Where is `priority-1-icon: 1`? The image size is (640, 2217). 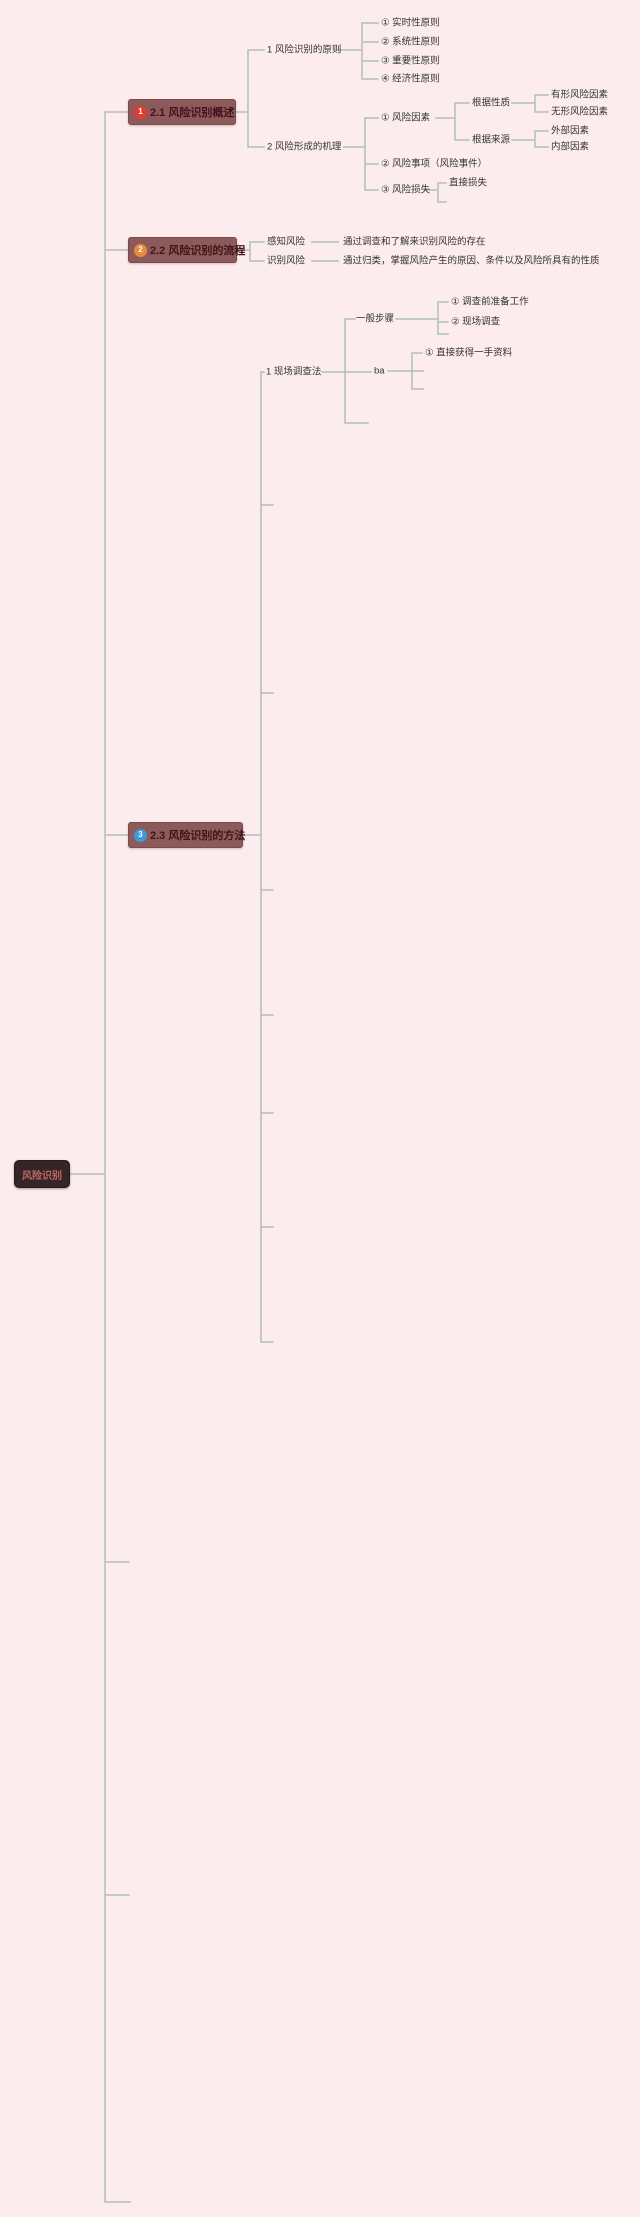
priority-1-icon: 1 is located at coordinates (140, 112).